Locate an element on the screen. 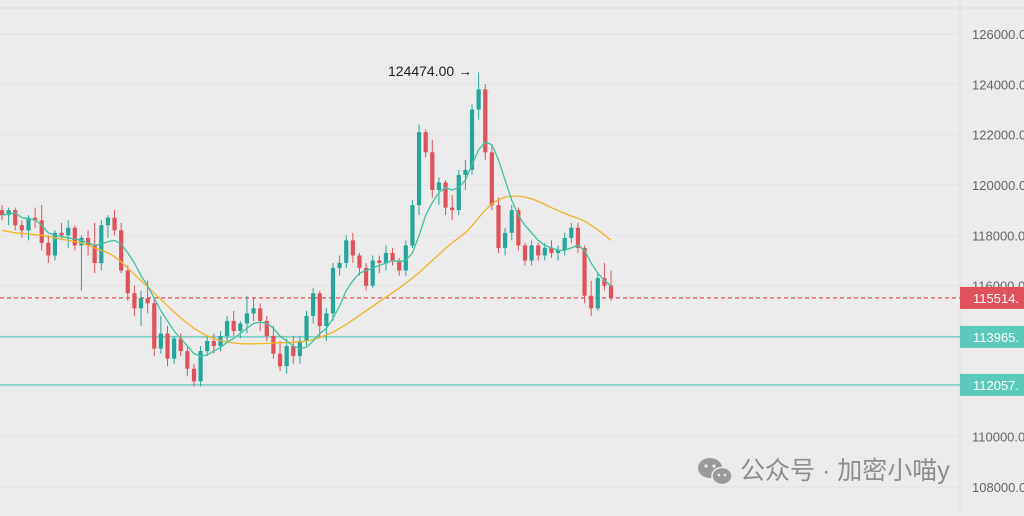 This screenshot has width=1024, height=516. wechat-icon is located at coordinates (715, 472).